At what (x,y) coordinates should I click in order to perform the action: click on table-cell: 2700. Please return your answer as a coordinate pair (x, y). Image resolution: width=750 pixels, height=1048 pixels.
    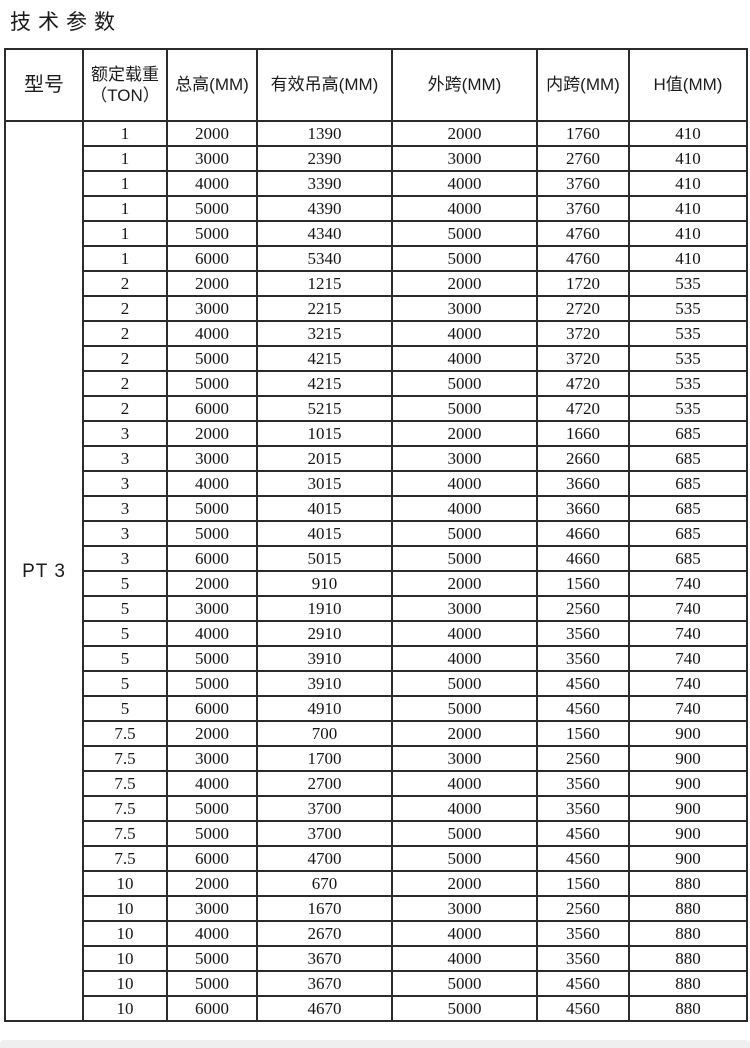
    Looking at the image, I should click on (324, 783).